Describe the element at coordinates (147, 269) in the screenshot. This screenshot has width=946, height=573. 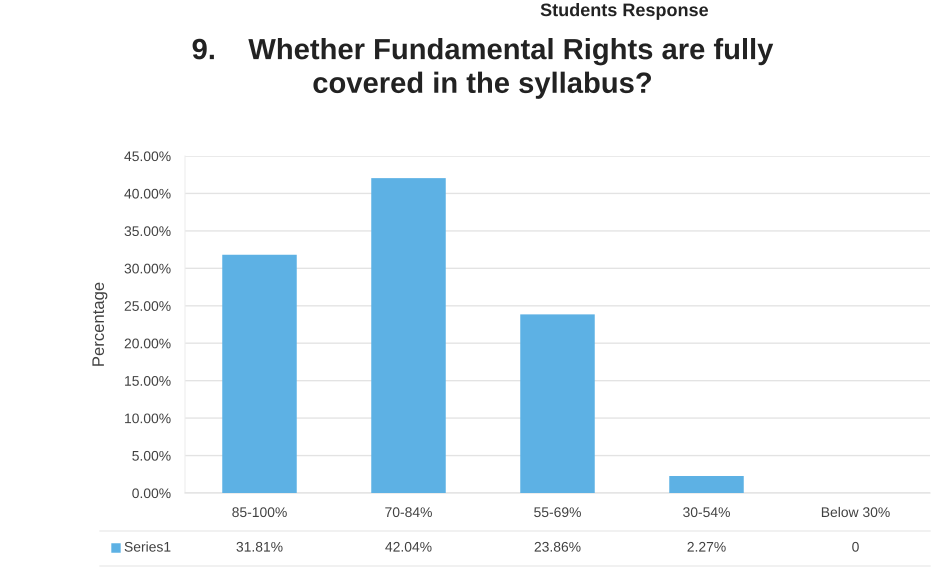
I see `y-tick-label: 30.00%` at that location.